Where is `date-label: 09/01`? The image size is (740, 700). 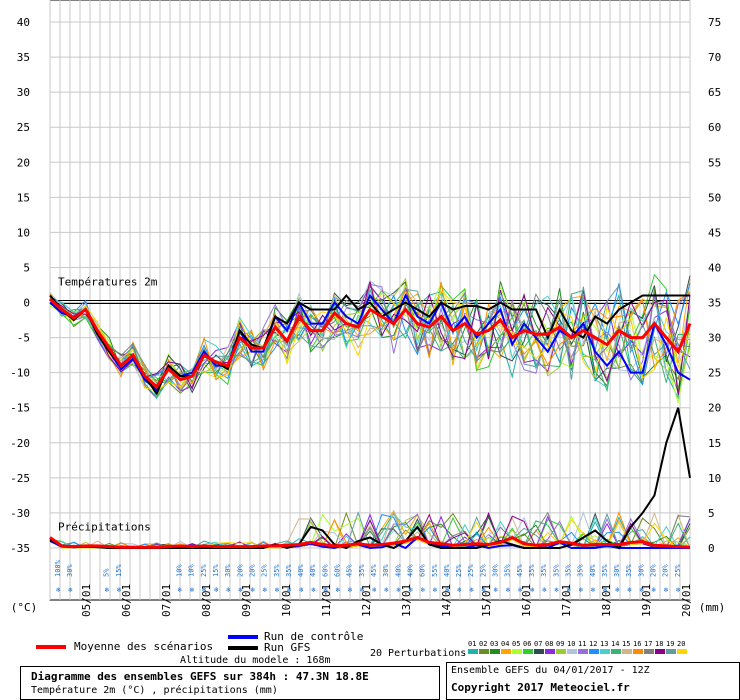 date-label: 09/01 is located at coordinates (246, 600).